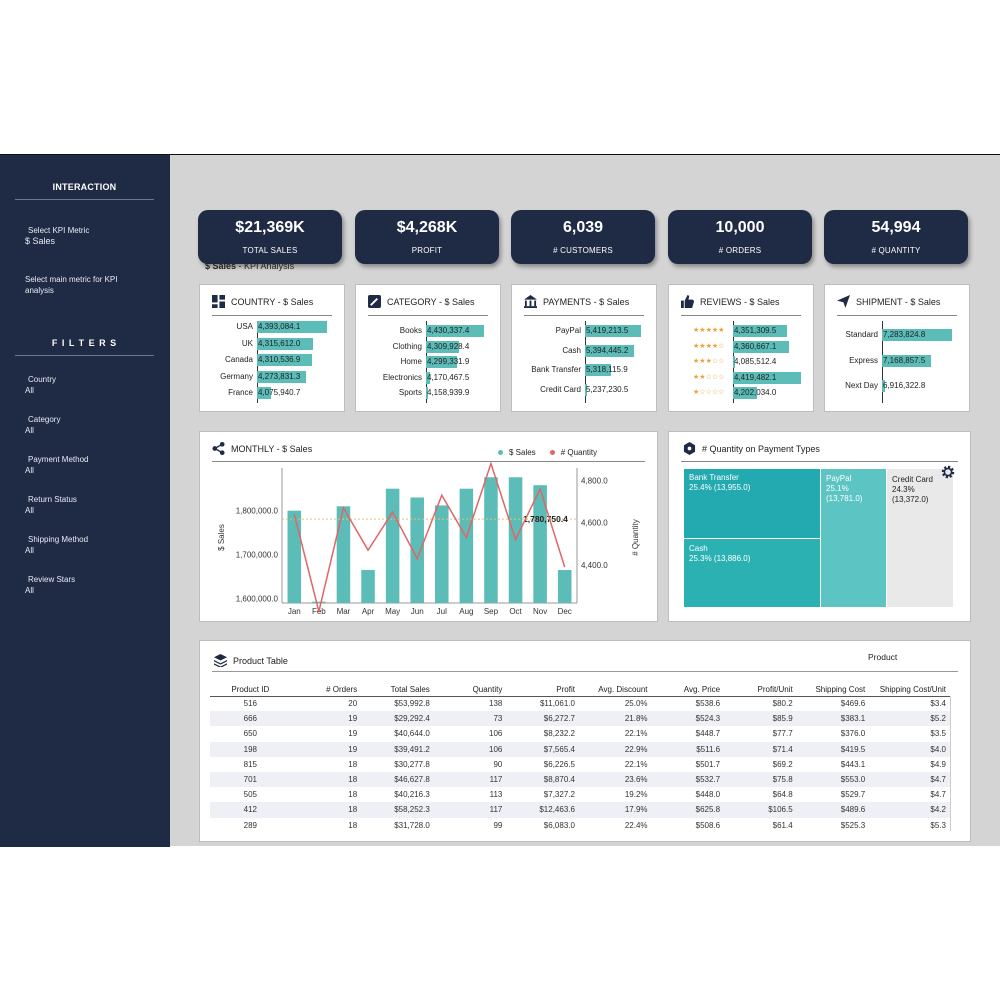  Describe the element at coordinates (42, 425) in the screenshot. I see `filter-category: Category All` at that location.